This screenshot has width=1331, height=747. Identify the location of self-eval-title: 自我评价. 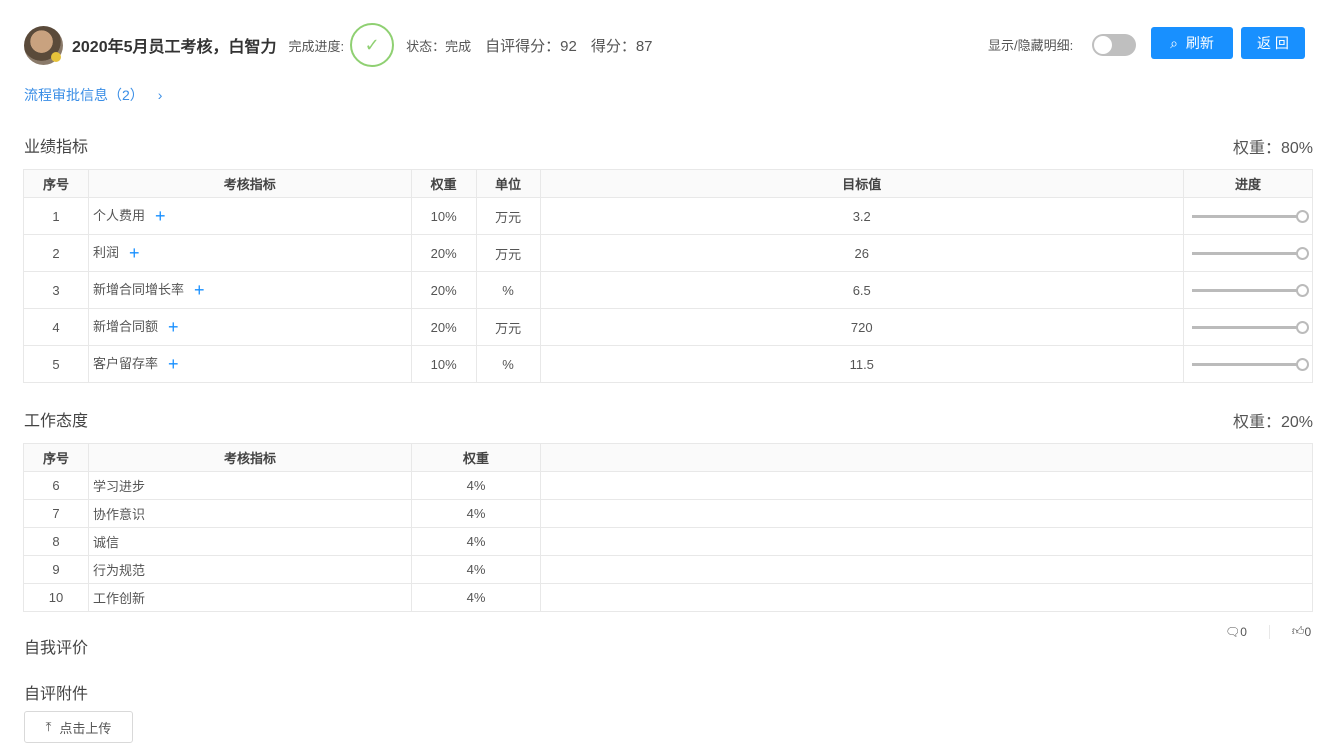
(56, 648).